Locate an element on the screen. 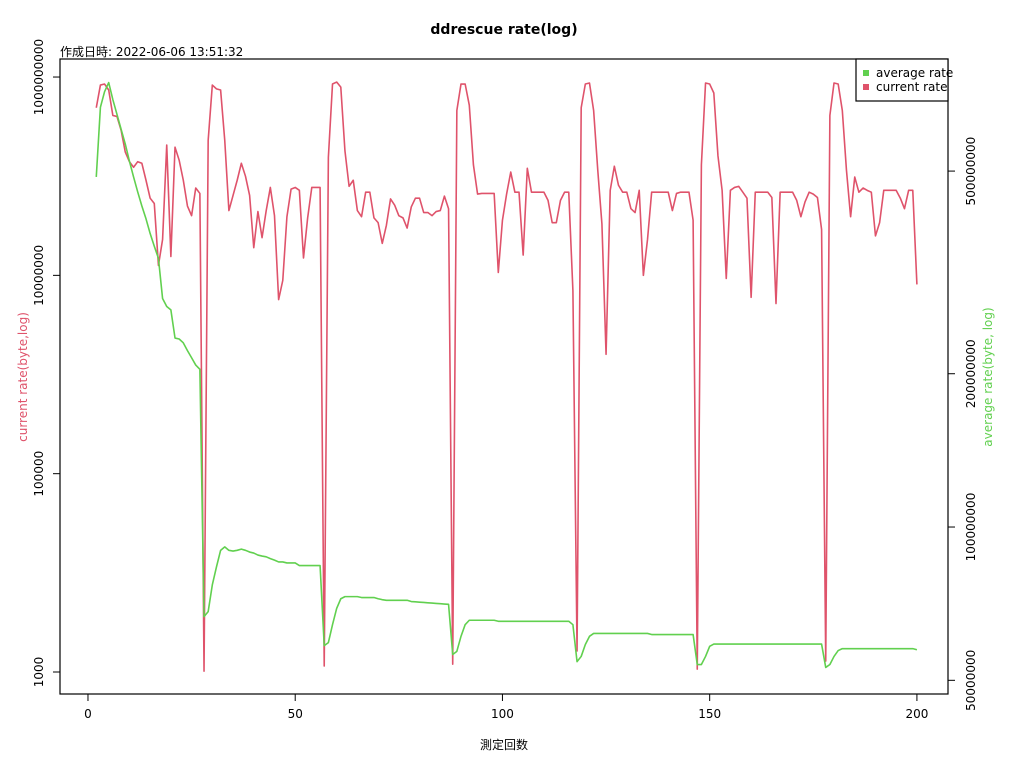 This screenshot has height=768, width=1024. x-tick-label: 200 is located at coordinates (916, 714).